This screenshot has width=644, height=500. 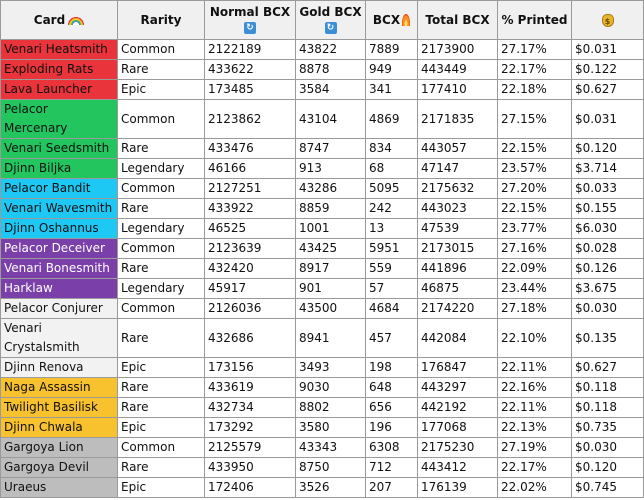 I want to click on normal-bcx-cell: 433922, so click(x=250, y=208).